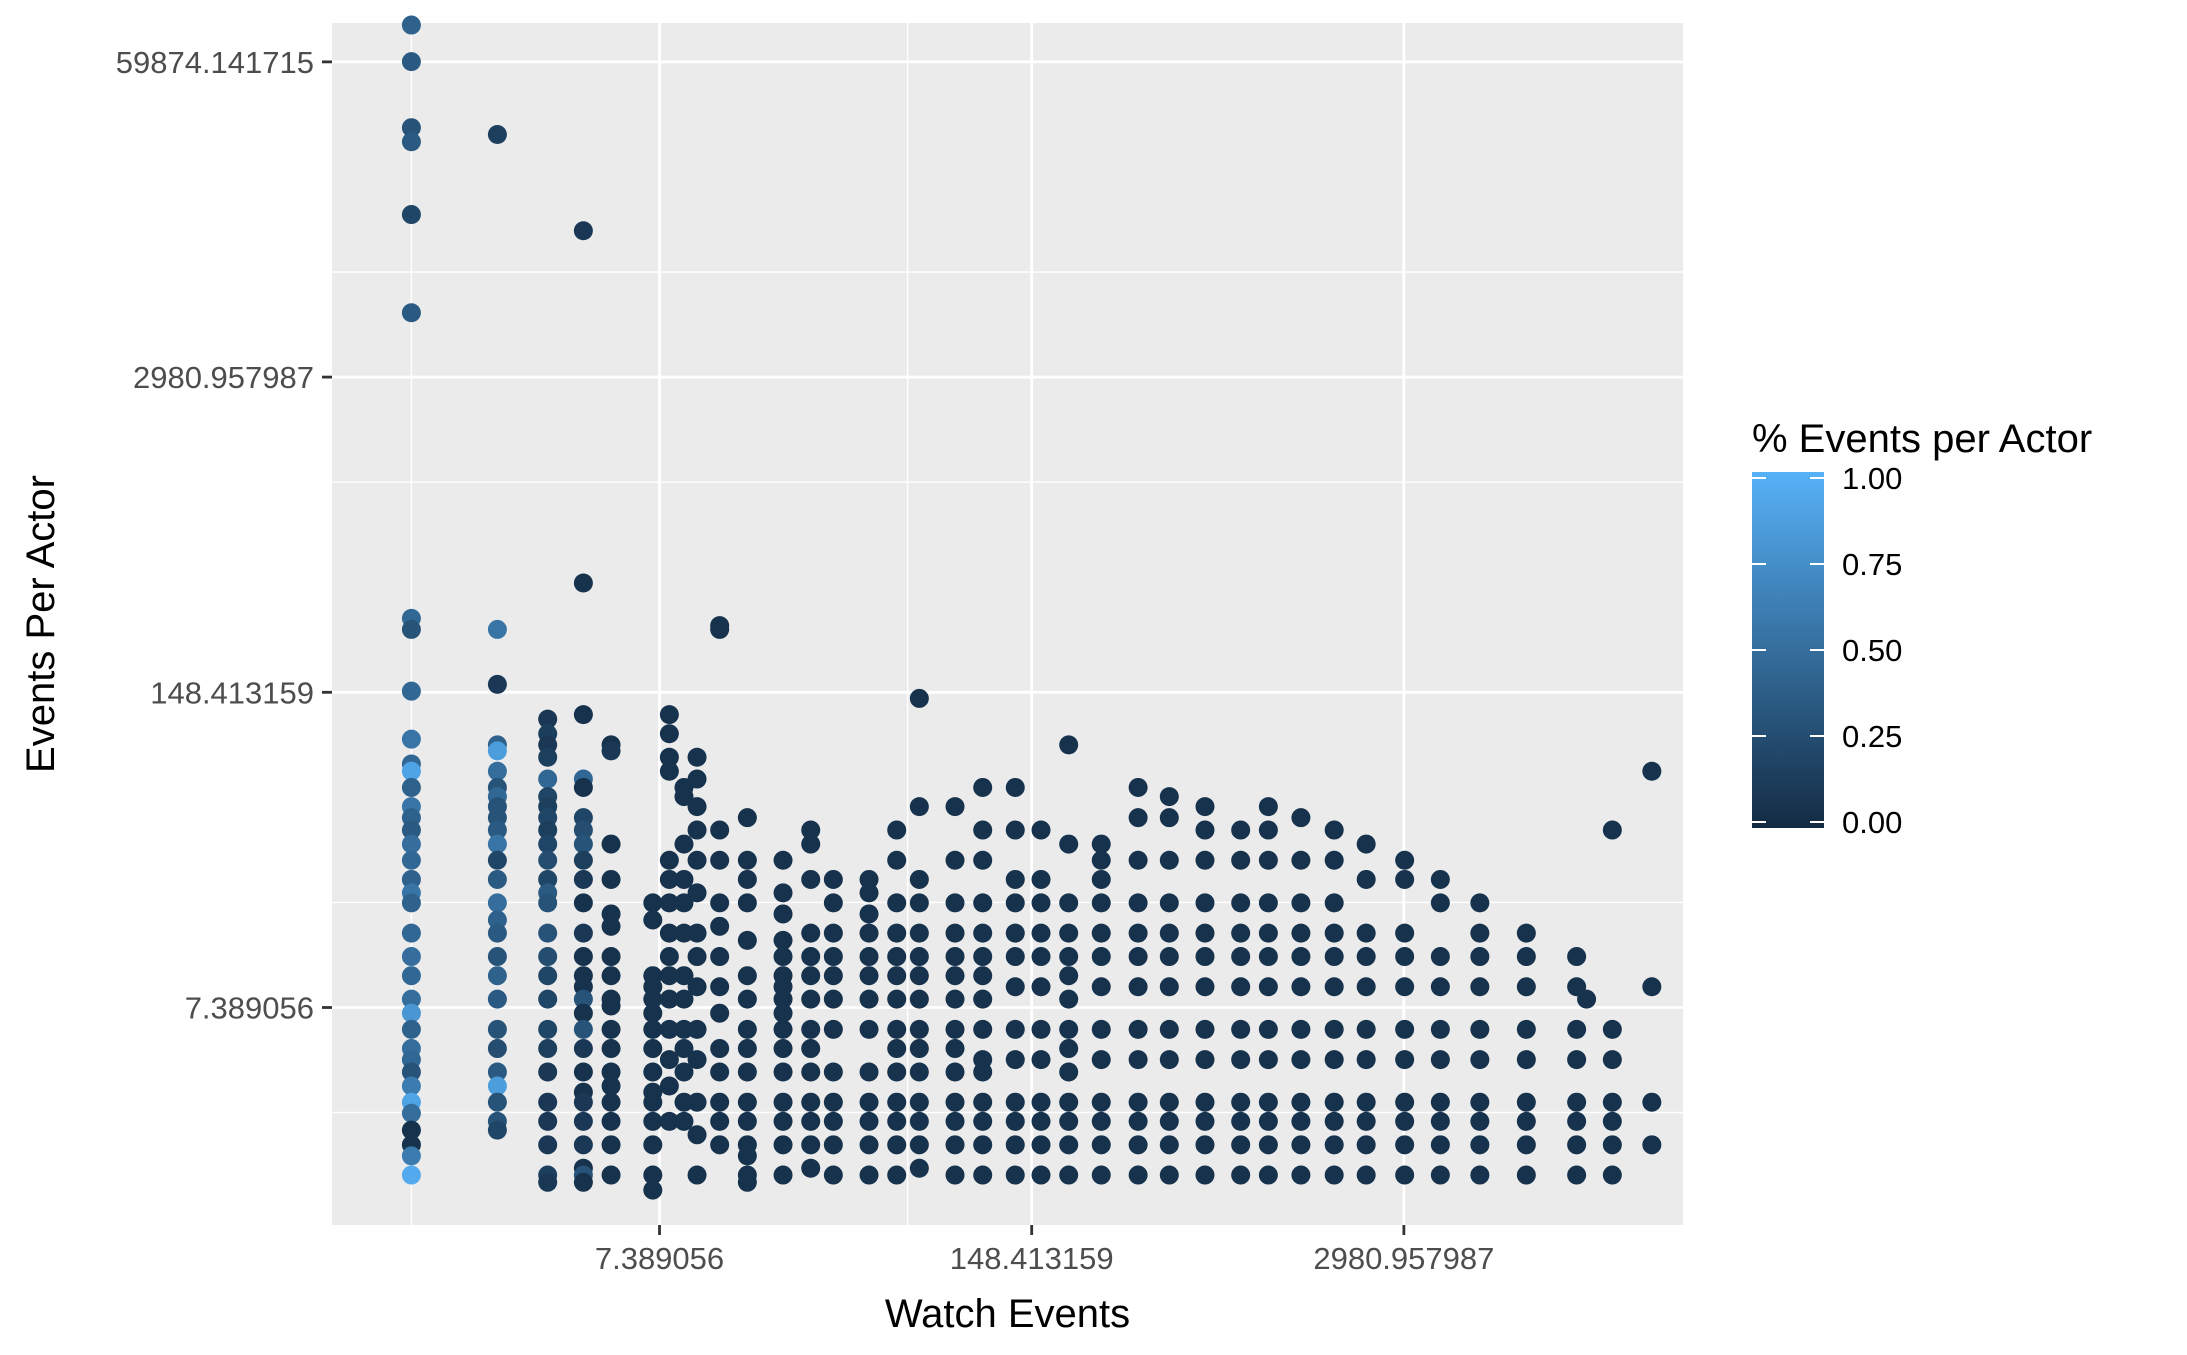 Image resolution: width=2187 pixels, height=1355 pixels. Describe the element at coordinates (41, 624) in the screenshot. I see `y-axis-label: Events Per Actor` at that location.